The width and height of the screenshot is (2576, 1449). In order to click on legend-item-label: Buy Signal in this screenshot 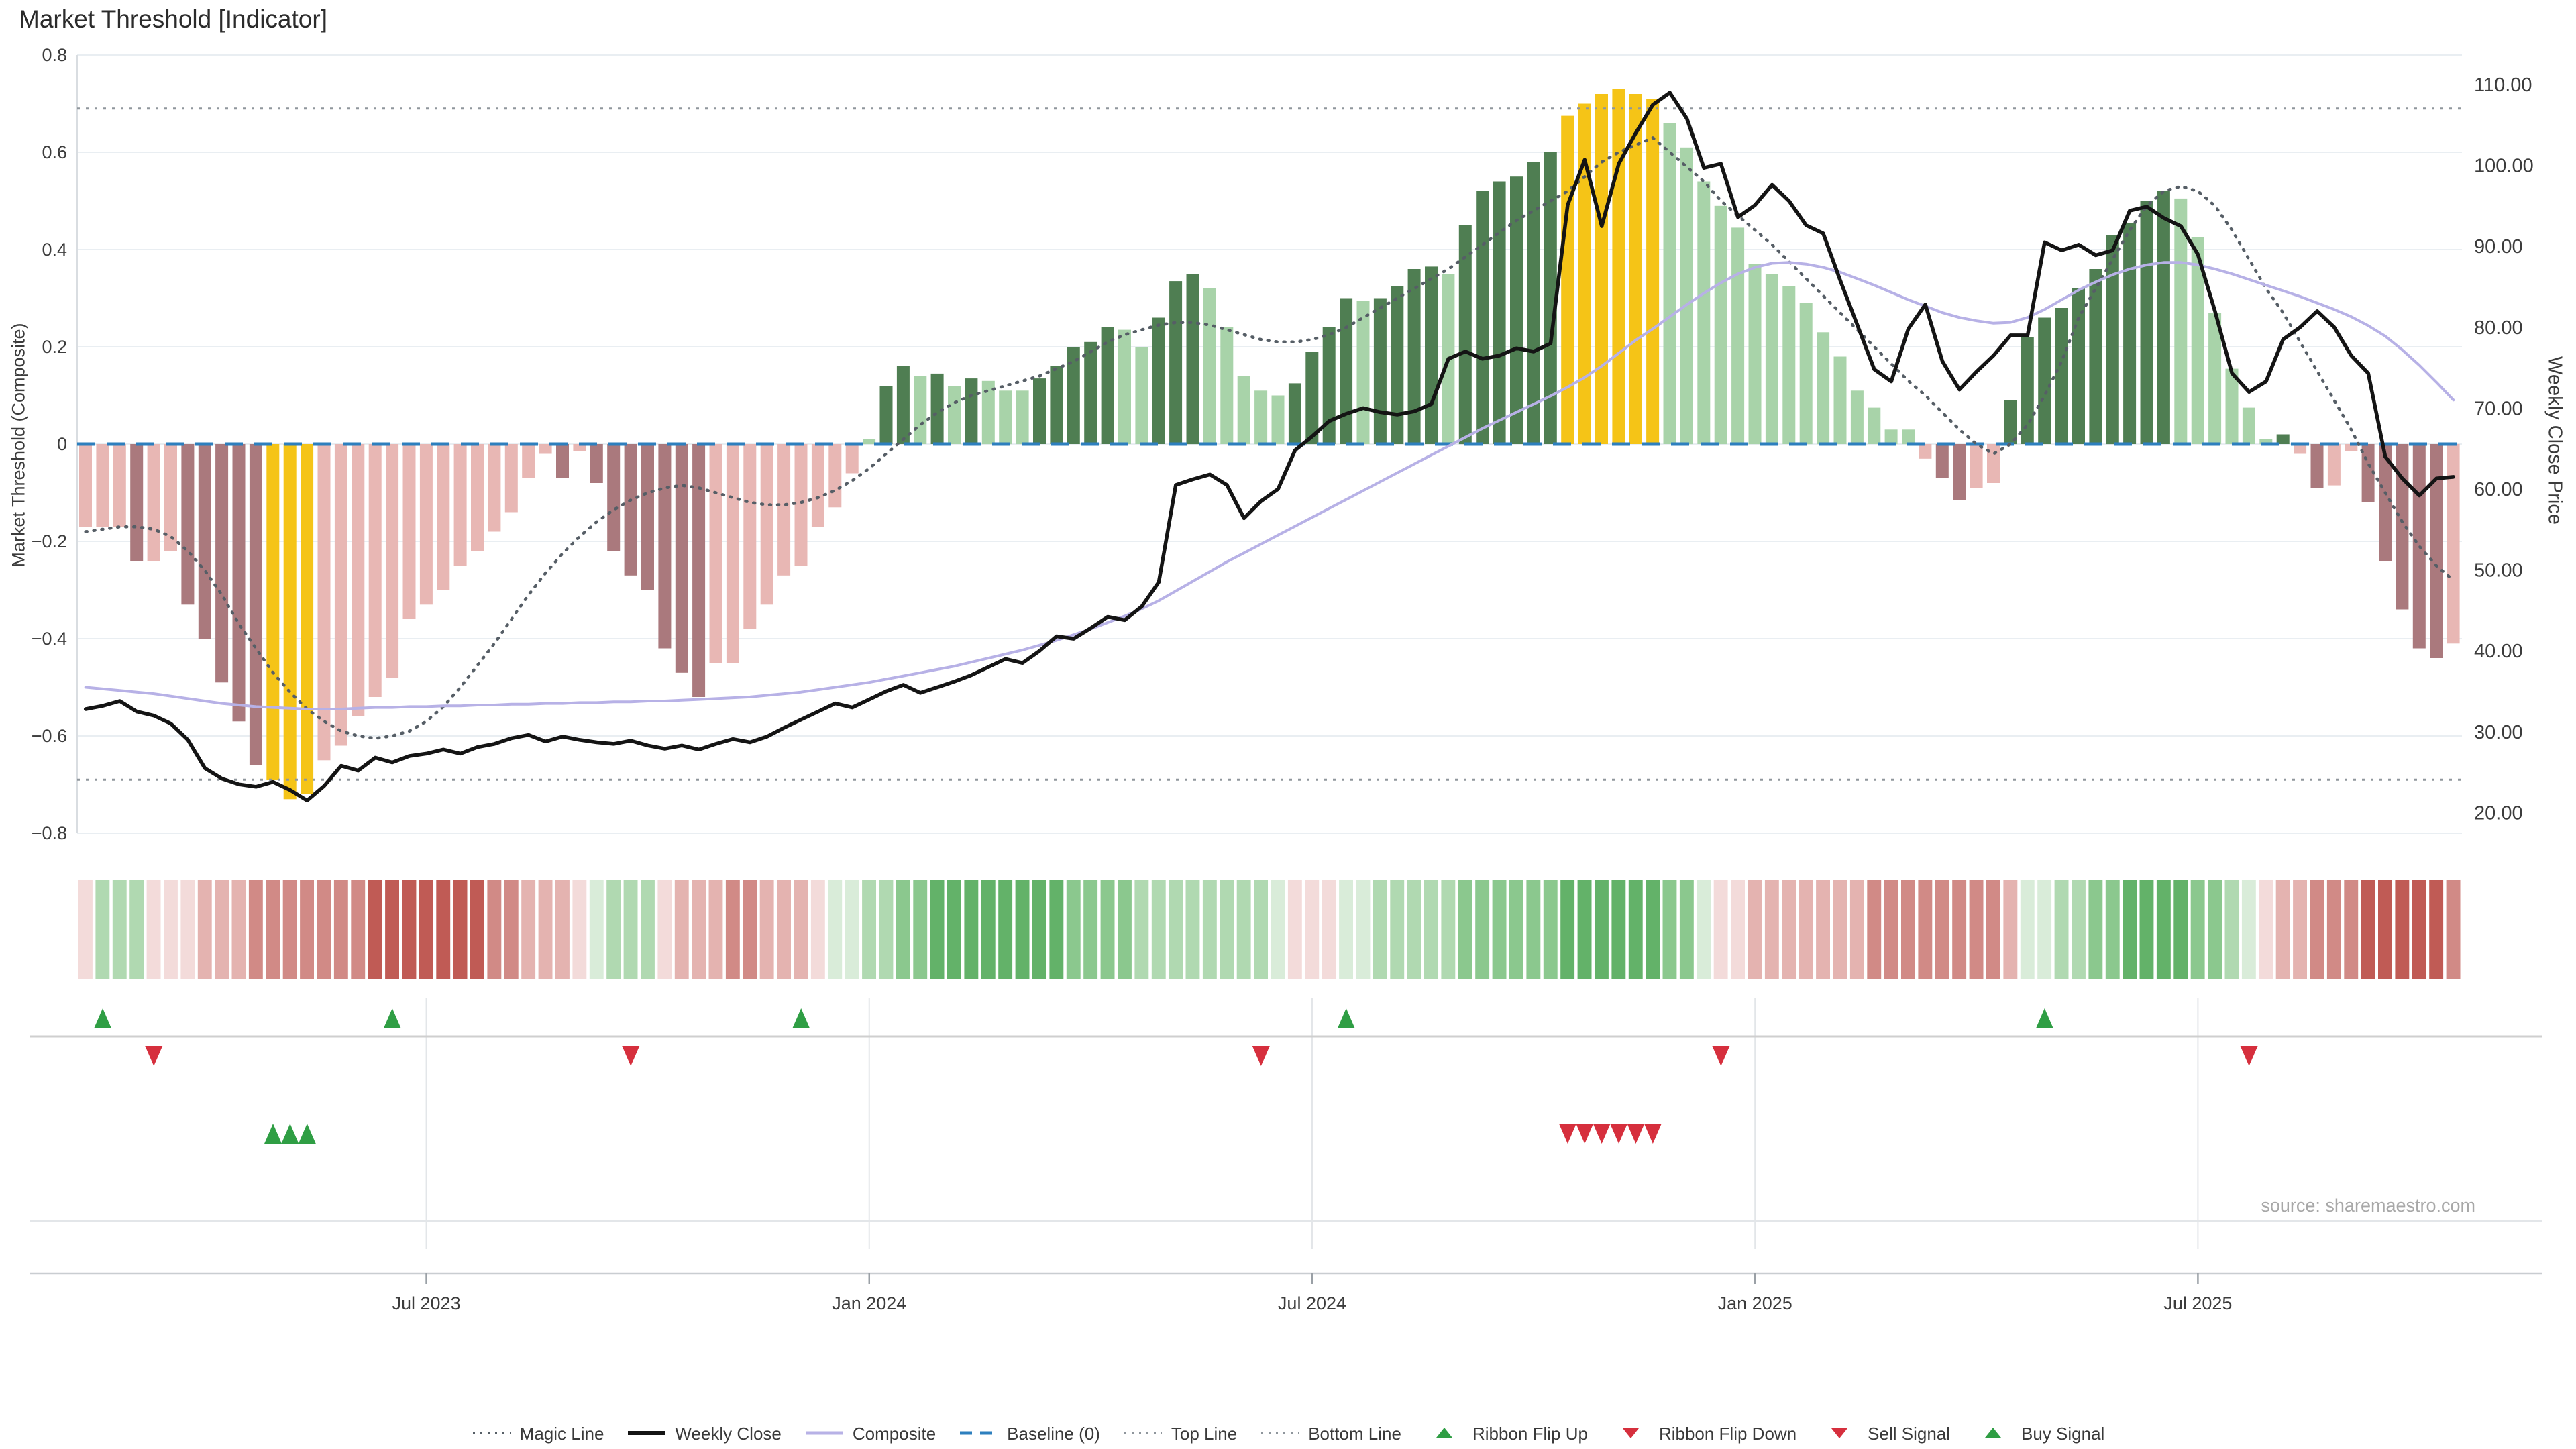, I will do `click(2063, 1434)`.